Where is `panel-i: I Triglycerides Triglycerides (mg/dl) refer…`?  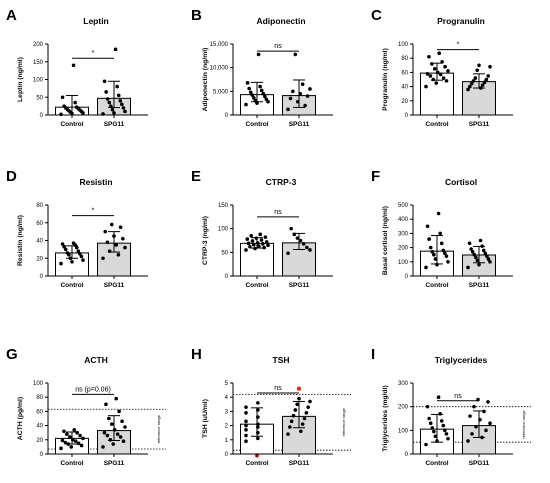
panel-i: I Triglycerides Triglycerides (mg/dl) refer… is located at coordinates (451, 406).